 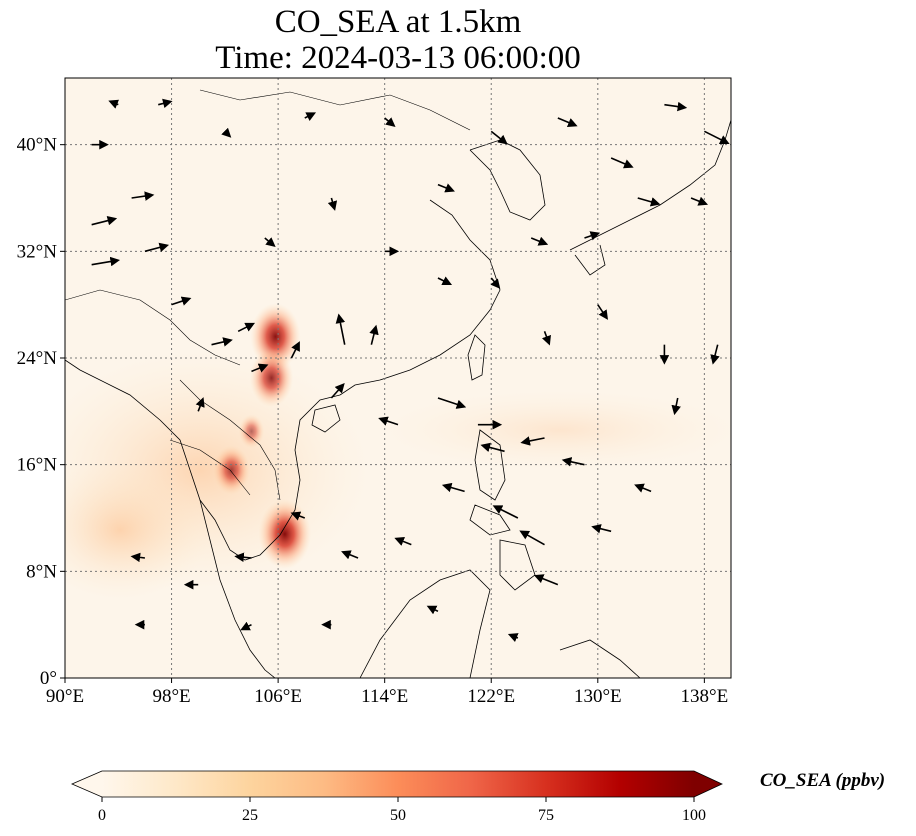 What do you see at coordinates (398, 58) in the screenshot?
I see `map-subtitle-time: Time: 2024-03-13 06:00:00` at bounding box center [398, 58].